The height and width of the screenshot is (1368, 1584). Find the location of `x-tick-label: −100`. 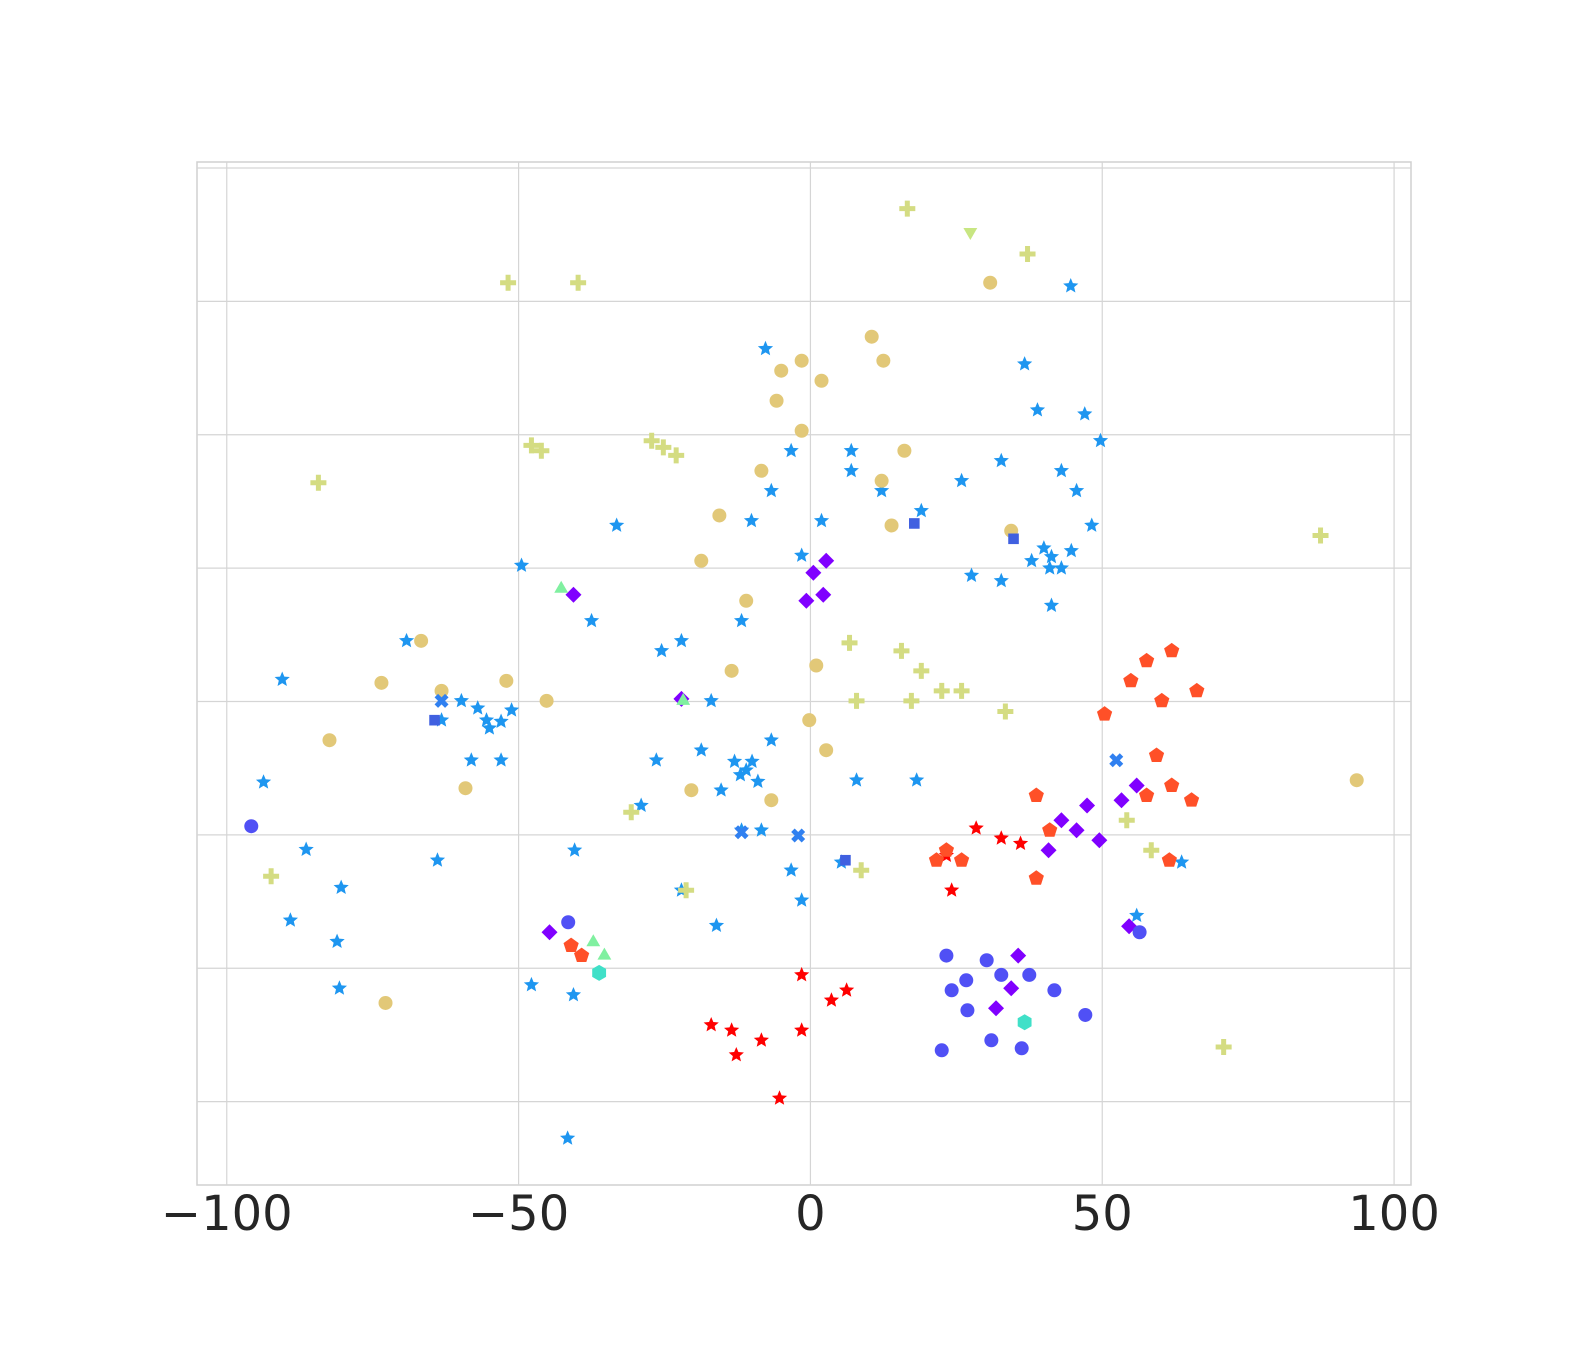

x-tick-label: −100 is located at coordinates (227, 1214).